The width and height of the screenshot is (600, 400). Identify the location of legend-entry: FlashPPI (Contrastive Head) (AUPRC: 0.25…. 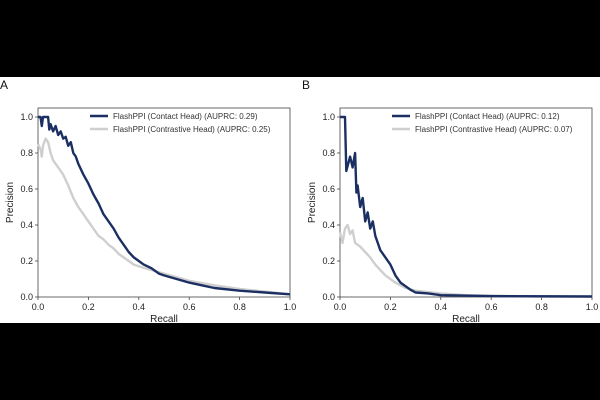
(192, 129).